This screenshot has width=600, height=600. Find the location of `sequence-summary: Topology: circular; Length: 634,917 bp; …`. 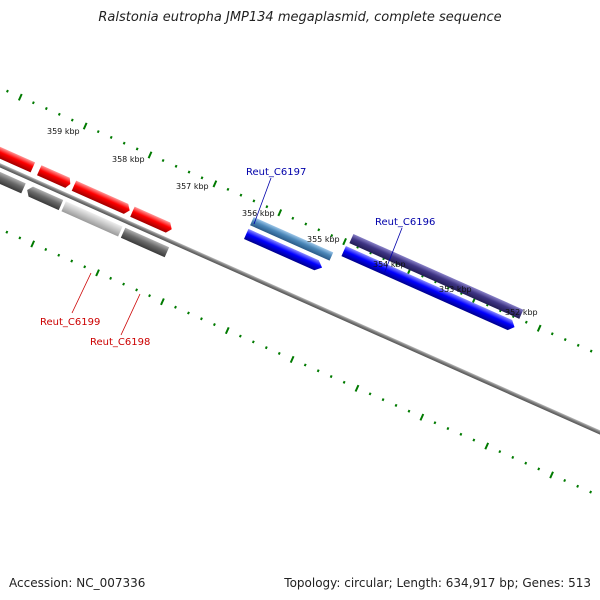

sequence-summary: Topology: circular; Length: 634,917 bp; … is located at coordinates (437, 583).